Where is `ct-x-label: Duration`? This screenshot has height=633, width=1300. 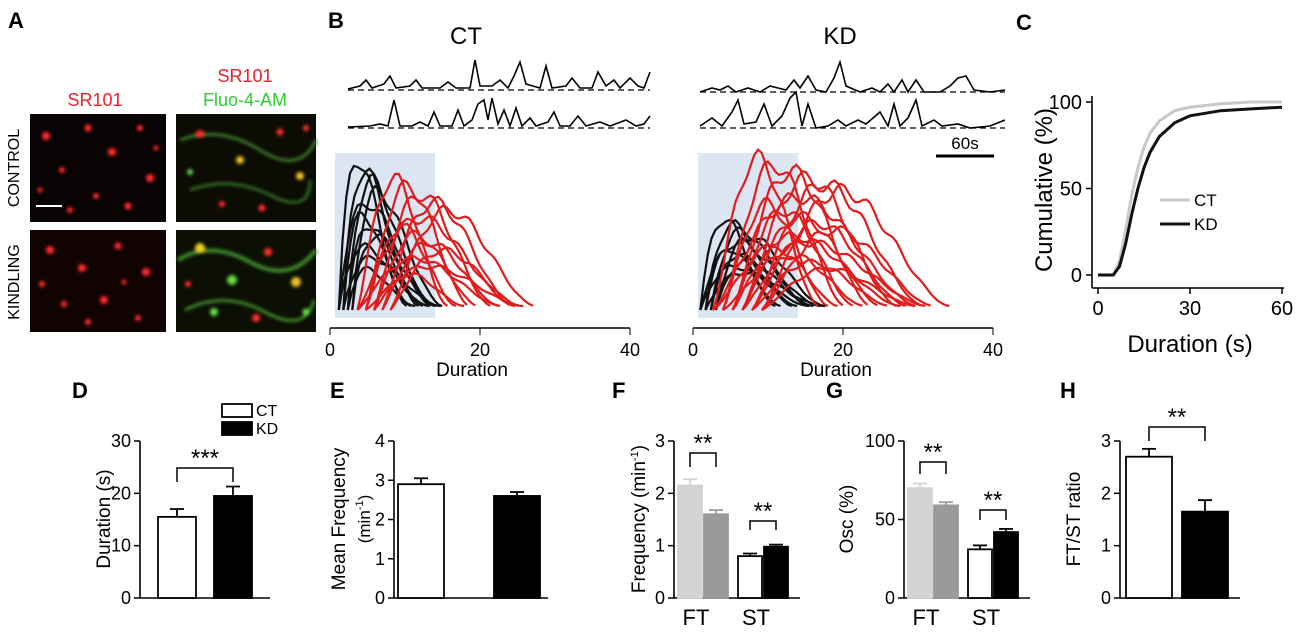
ct-x-label: Duration is located at coordinates (472, 370).